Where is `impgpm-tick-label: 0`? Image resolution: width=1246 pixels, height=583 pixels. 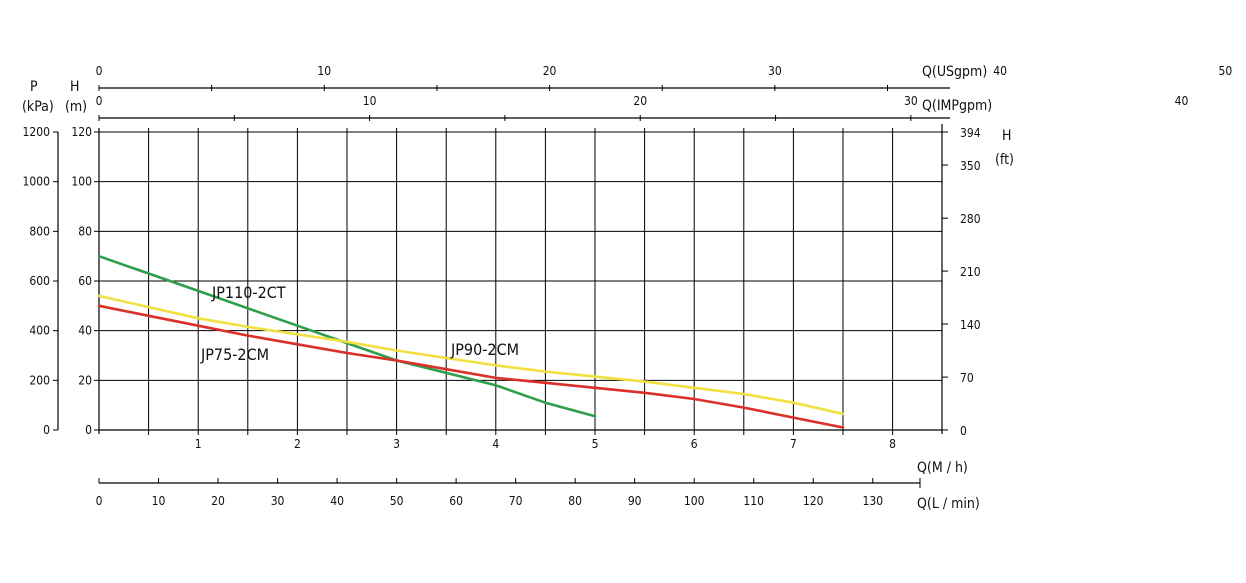
impgpm-tick-label: 0 is located at coordinates (99, 101).